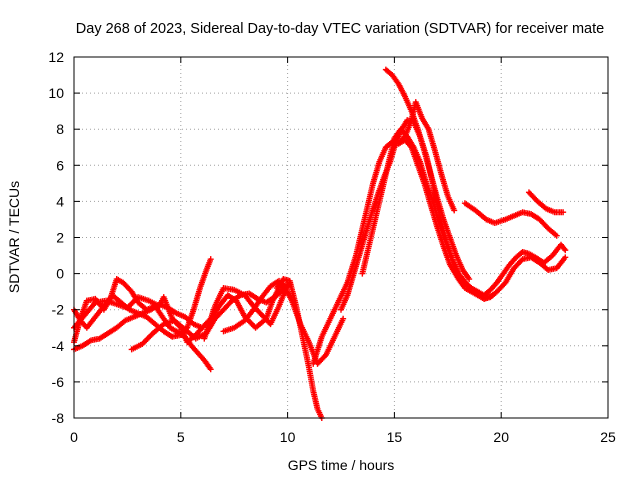  What do you see at coordinates (14, 237) in the screenshot?
I see `y-axis-label: SDTVAR / TECUs` at bounding box center [14, 237].